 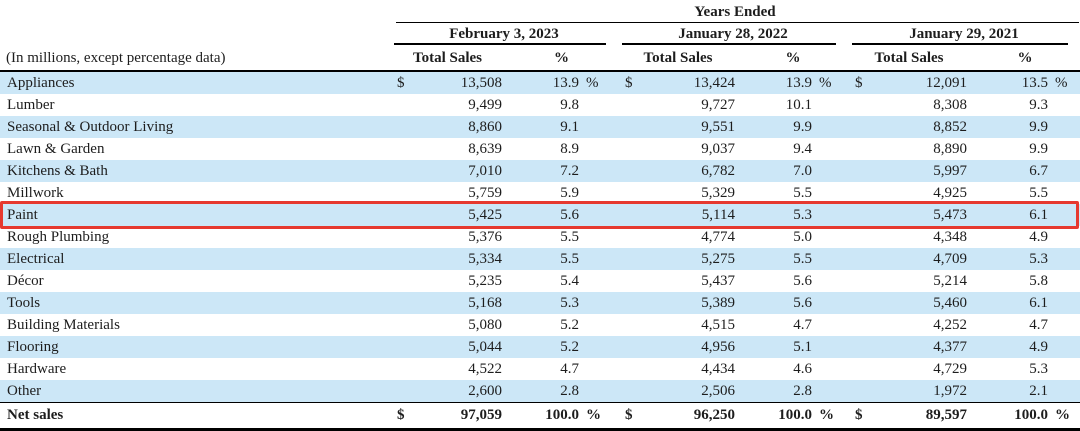 I want to click on percent-value: 5.3, so click(x=1038, y=258).